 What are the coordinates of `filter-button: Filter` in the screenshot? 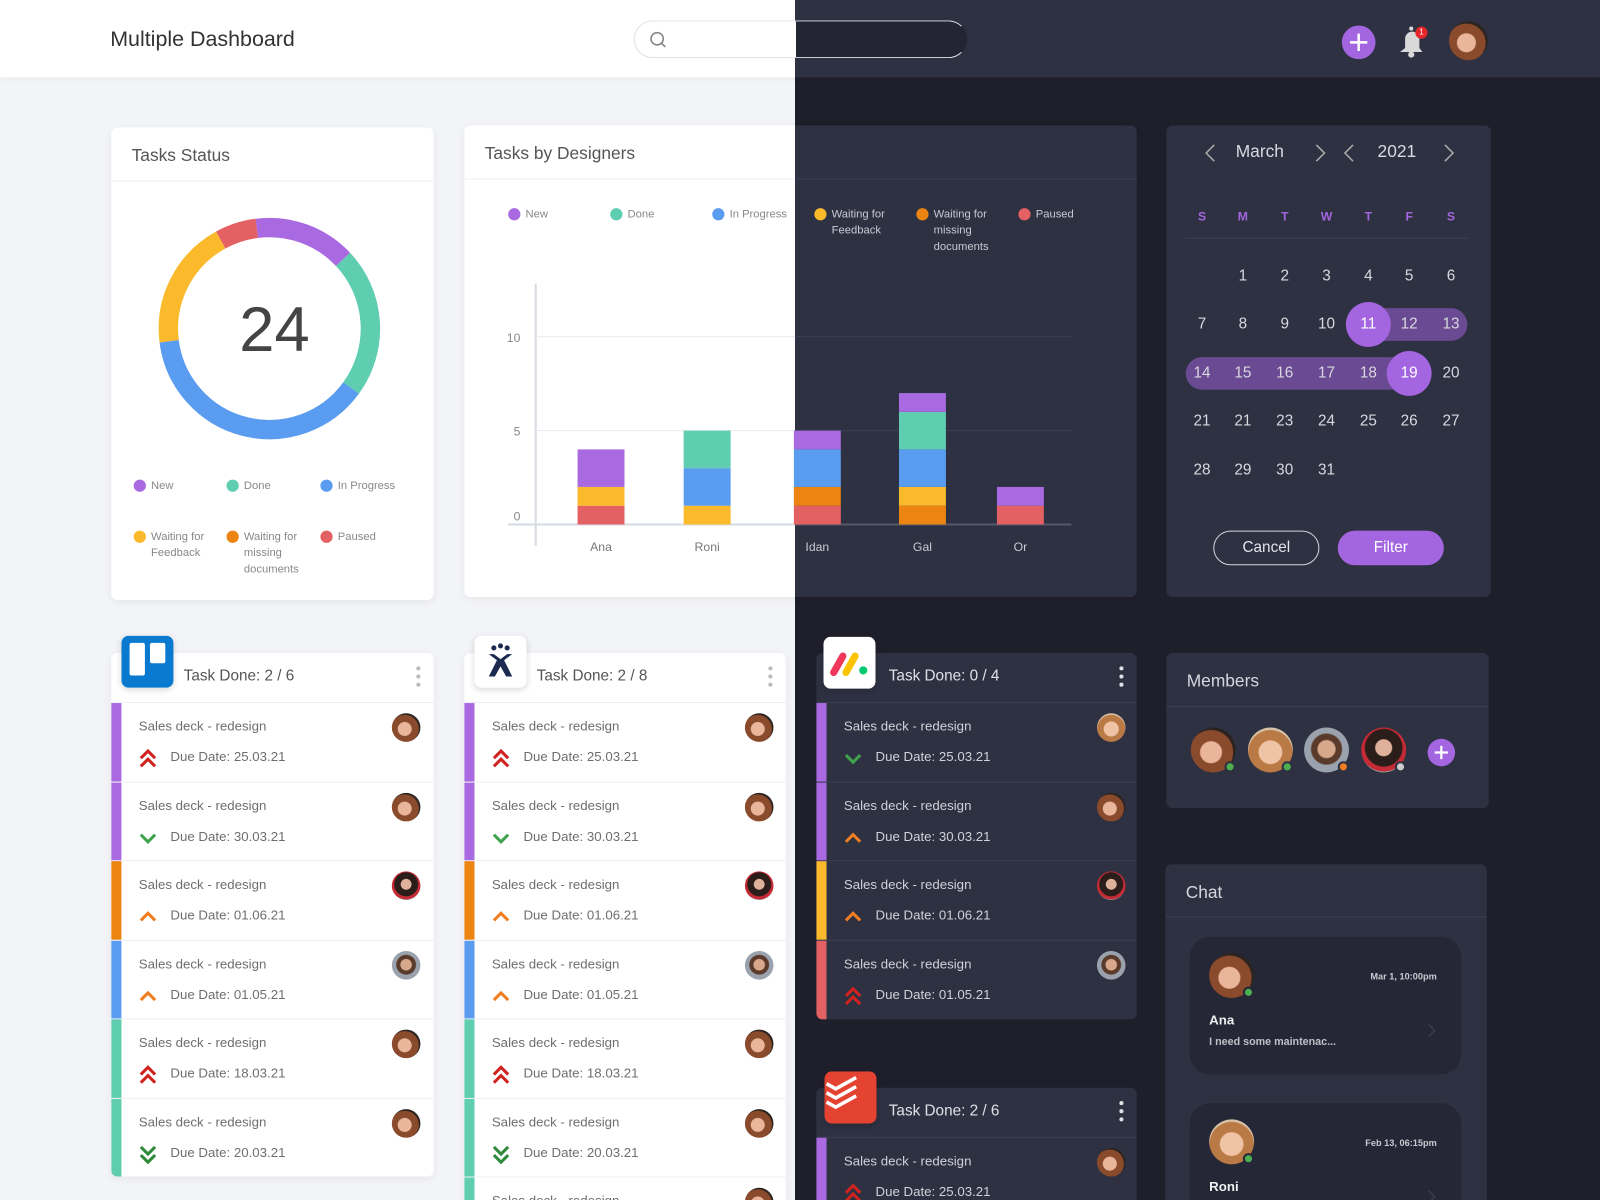 It's located at (1390, 548).